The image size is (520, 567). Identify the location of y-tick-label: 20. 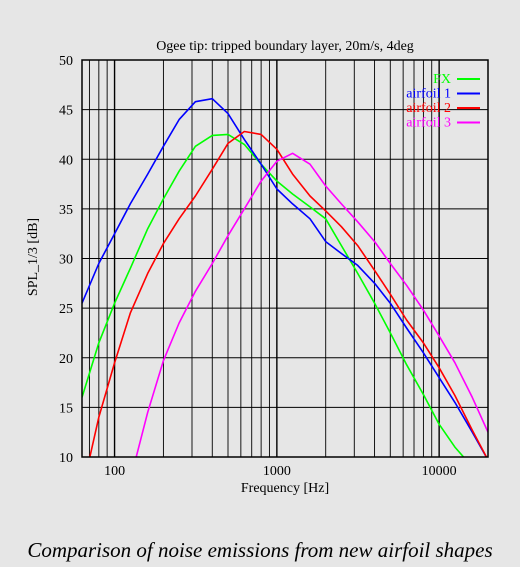
(66, 359).